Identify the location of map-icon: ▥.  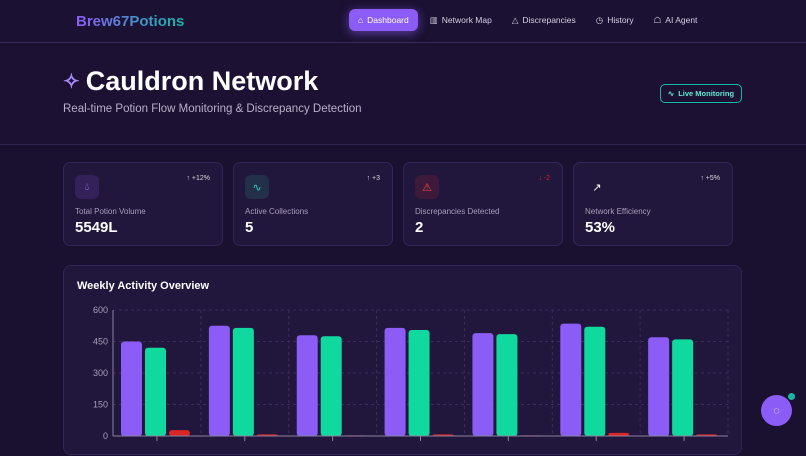
(433, 19).